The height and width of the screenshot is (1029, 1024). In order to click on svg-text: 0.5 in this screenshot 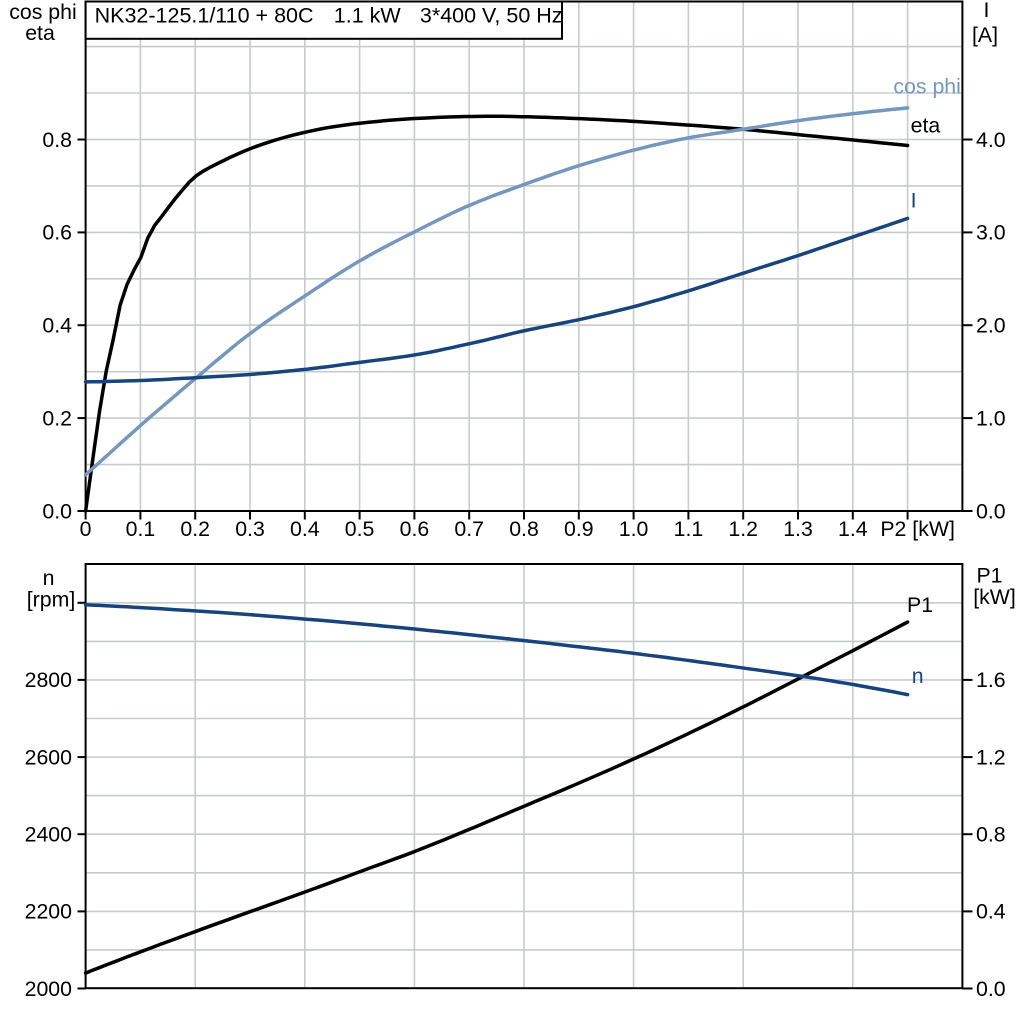, I will do `click(360, 529)`.